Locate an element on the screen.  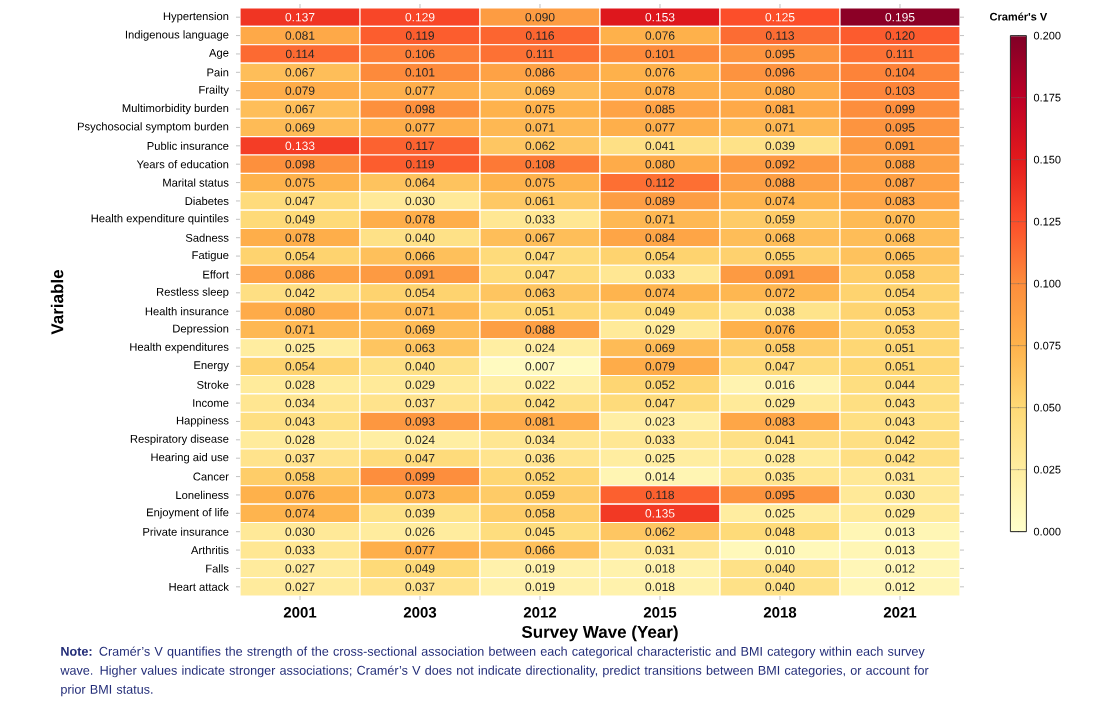
x-axis-title: Survey Wave (Year) is located at coordinates (599, 633).